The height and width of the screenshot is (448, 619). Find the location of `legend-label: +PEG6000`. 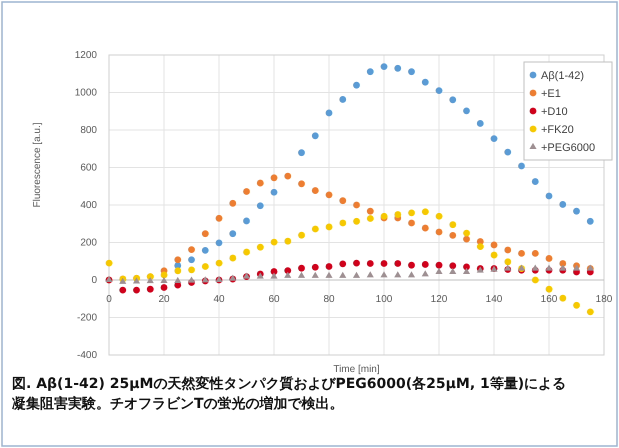

legend-label: +PEG6000 is located at coordinates (568, 148).